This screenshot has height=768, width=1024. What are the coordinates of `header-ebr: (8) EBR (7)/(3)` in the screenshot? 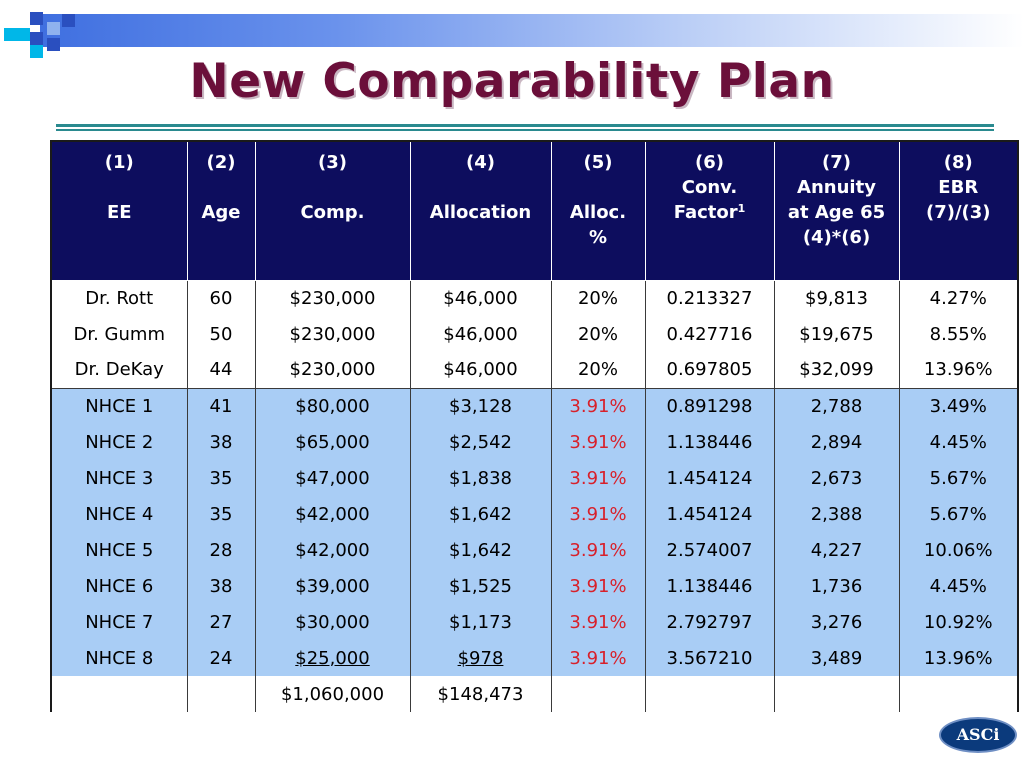 It's located at (958, 210).